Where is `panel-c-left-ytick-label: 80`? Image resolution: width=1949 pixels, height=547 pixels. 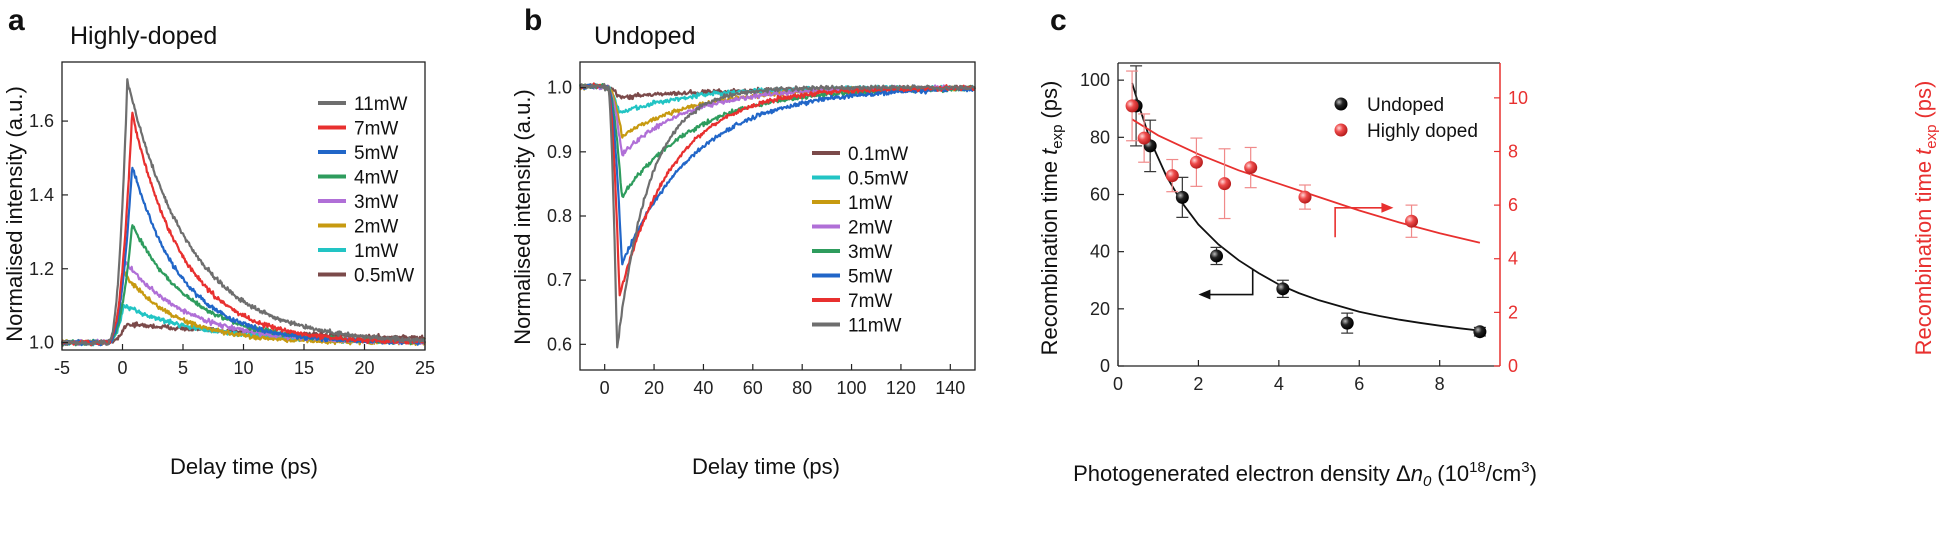
panel-c-left-ytick-label: 80 is located at coordinates (1100, 137).